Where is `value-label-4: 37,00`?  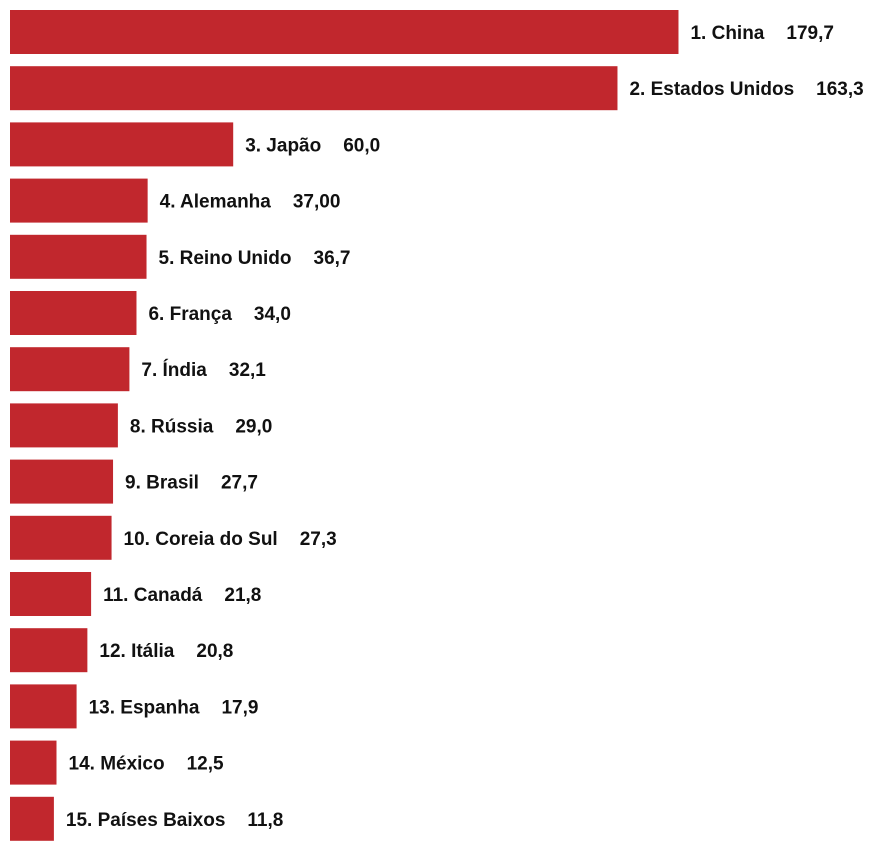 value-label-4: 37,00 is located at coordinates (317, 202).